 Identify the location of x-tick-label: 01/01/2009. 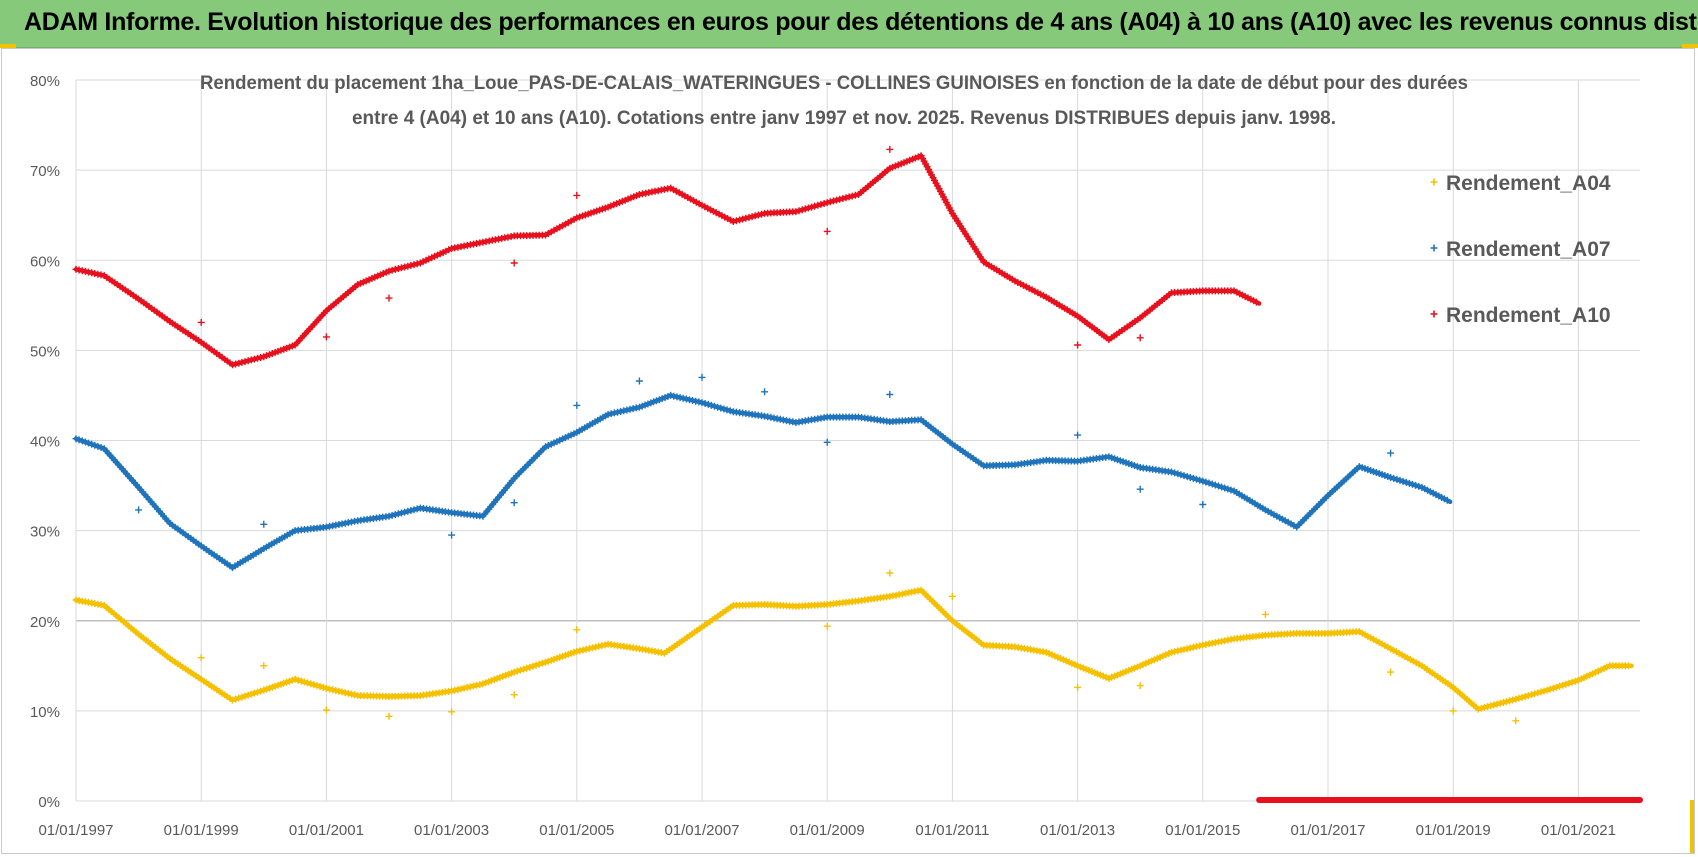
(827, 830).